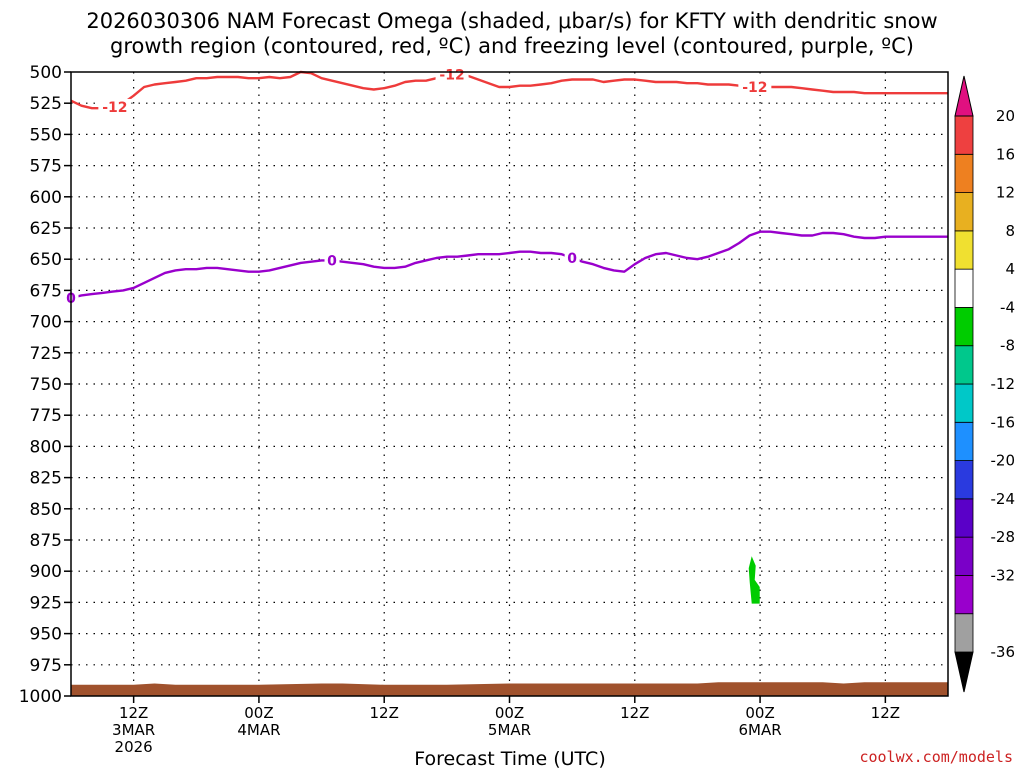 Image resolution: width=1024 pixels, height=768 pixels. I want to click on colorbar: 20 16 12 8 4 -4 -8 -12 -16 -20 -24 -28 -32 -36, so click(985, 384).